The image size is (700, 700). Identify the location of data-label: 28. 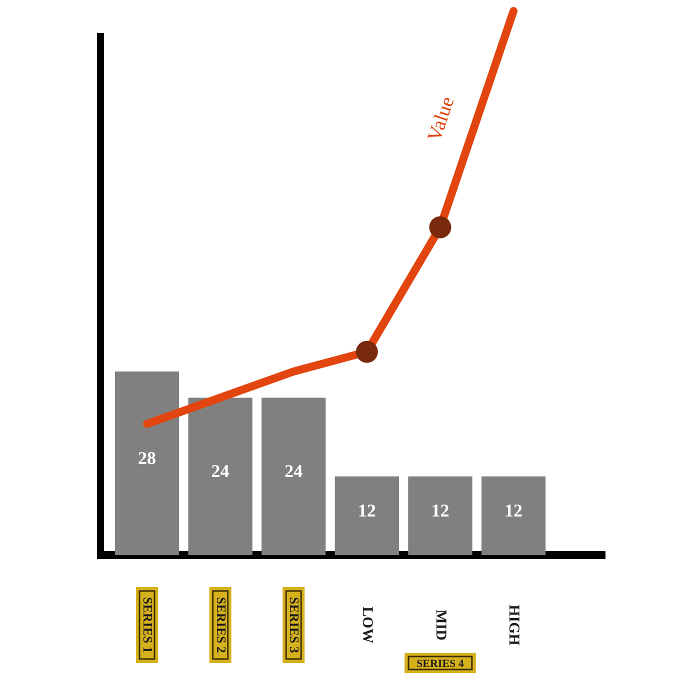
(147, 458).